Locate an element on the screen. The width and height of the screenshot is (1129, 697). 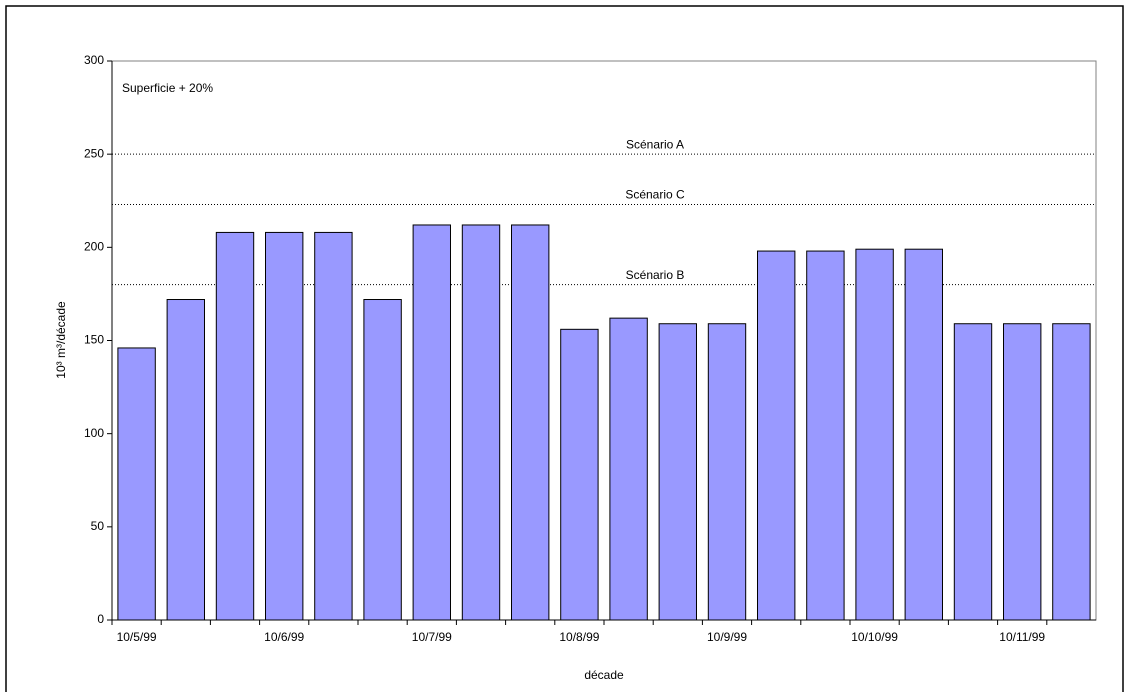
x-tick-label: 10/7/99 is located at coordinates (432, 637).